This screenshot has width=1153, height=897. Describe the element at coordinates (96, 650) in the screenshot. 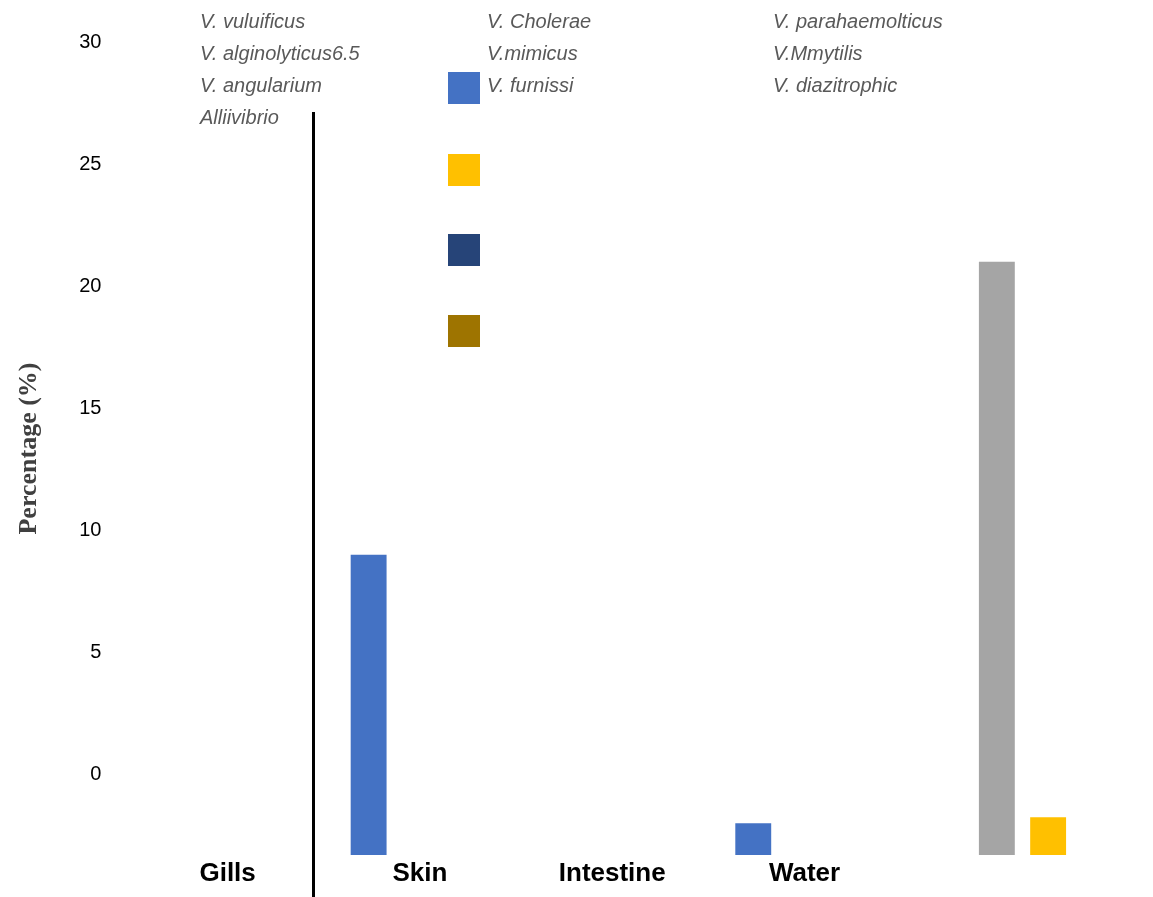

I see `y-tick-label: 5` at that location.